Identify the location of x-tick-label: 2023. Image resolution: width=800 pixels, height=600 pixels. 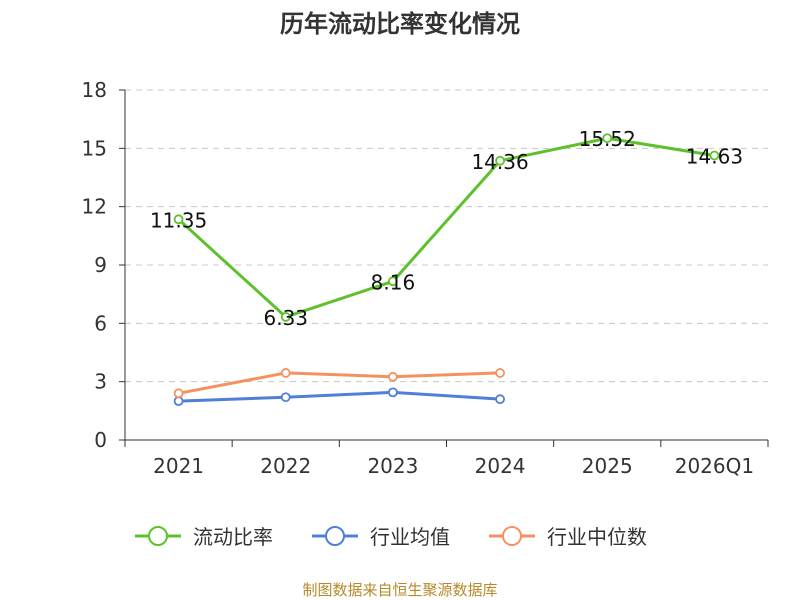
(392, 466).